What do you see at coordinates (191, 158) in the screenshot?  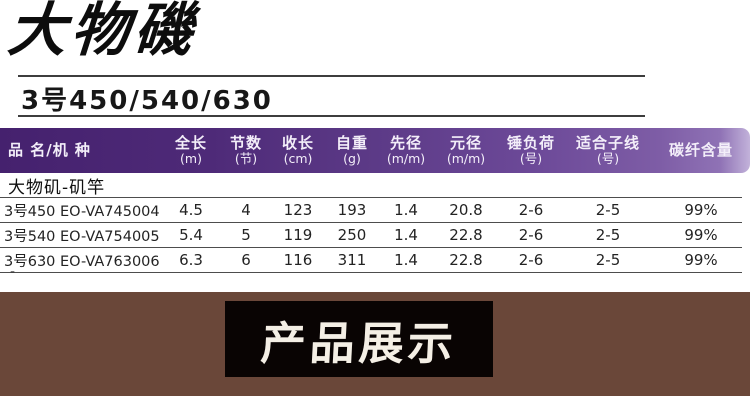 I see `col-header-unit: (m)` at bounding box center [191, 158].